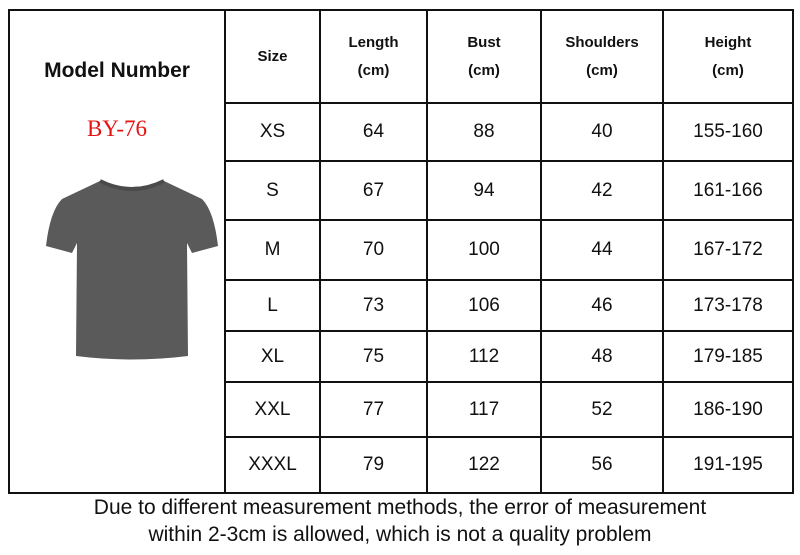 This screenshot has height=555, width=800. Describe the element at coordinates (272, 250) in the screenshot. I see `table-cell: M` at that location.